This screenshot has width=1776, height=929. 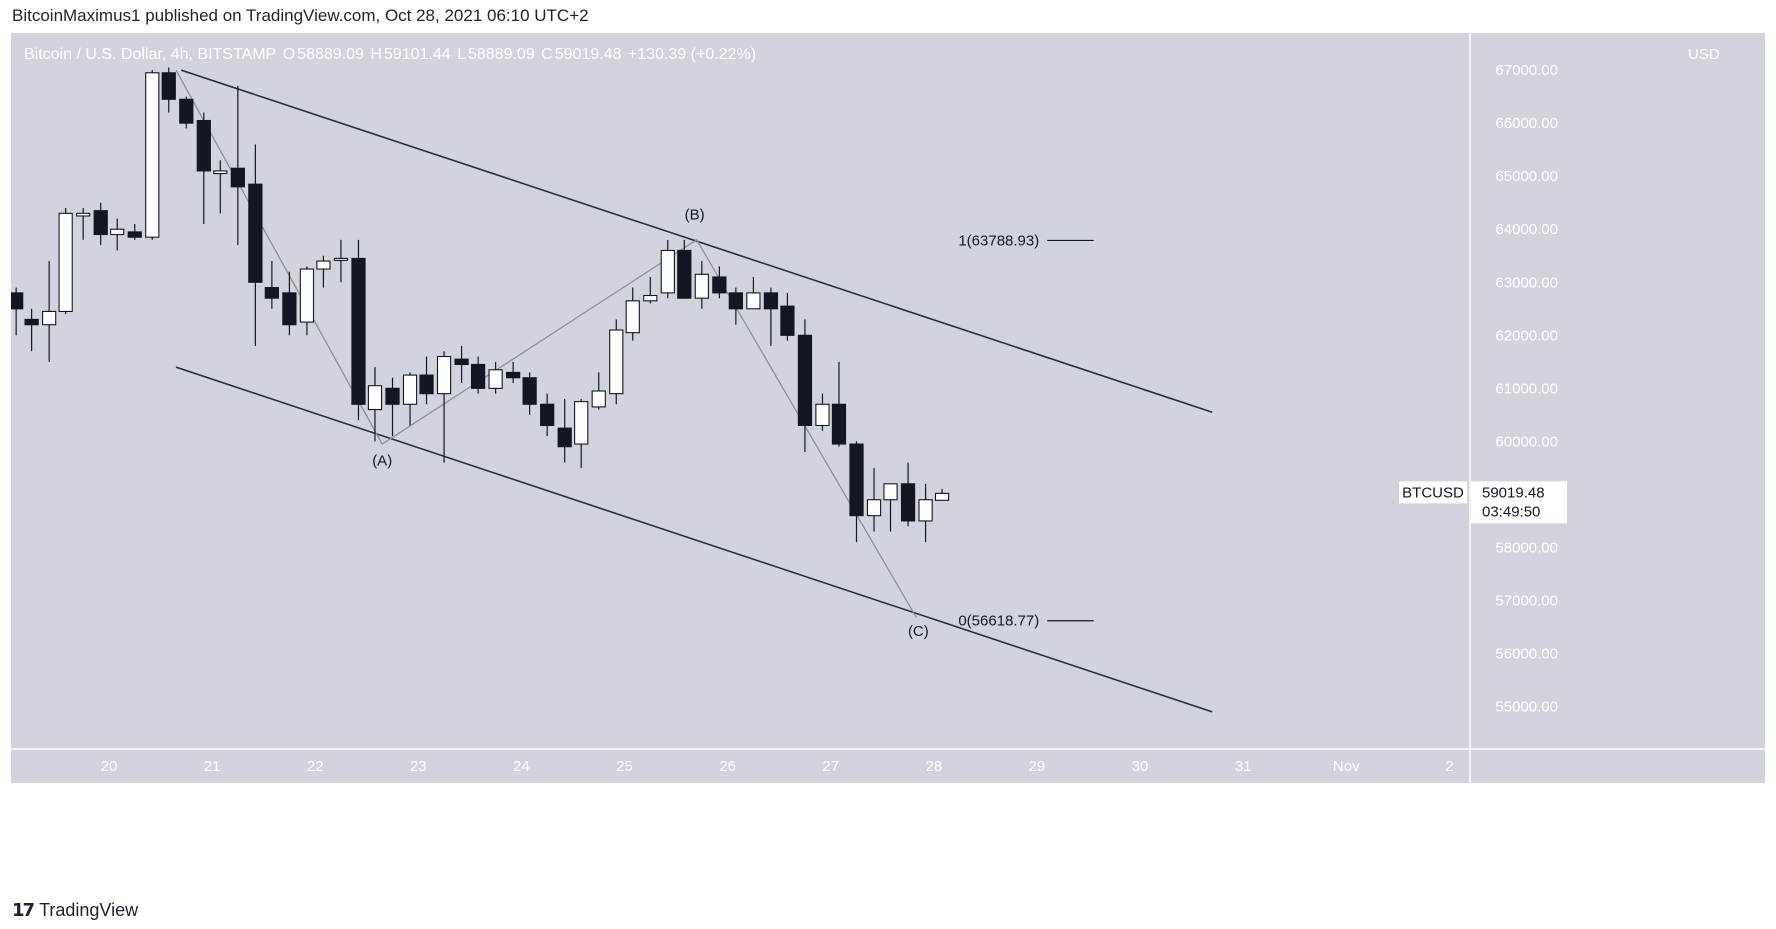 I want to click on open-value: 58889.09, so click(x=330, y=54).